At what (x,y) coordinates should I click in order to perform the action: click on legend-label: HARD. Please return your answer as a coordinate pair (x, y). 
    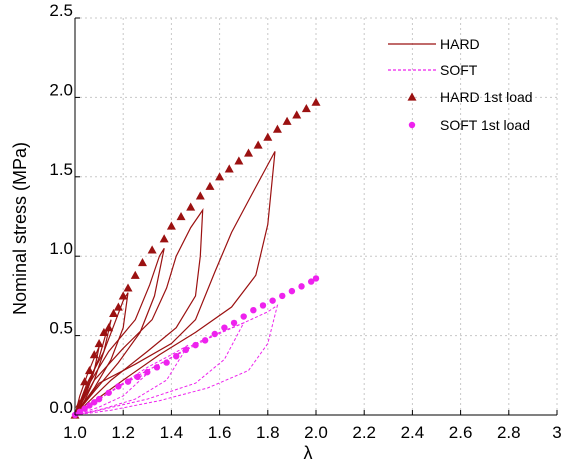
    Looking at the image, I should click on (460, 44).